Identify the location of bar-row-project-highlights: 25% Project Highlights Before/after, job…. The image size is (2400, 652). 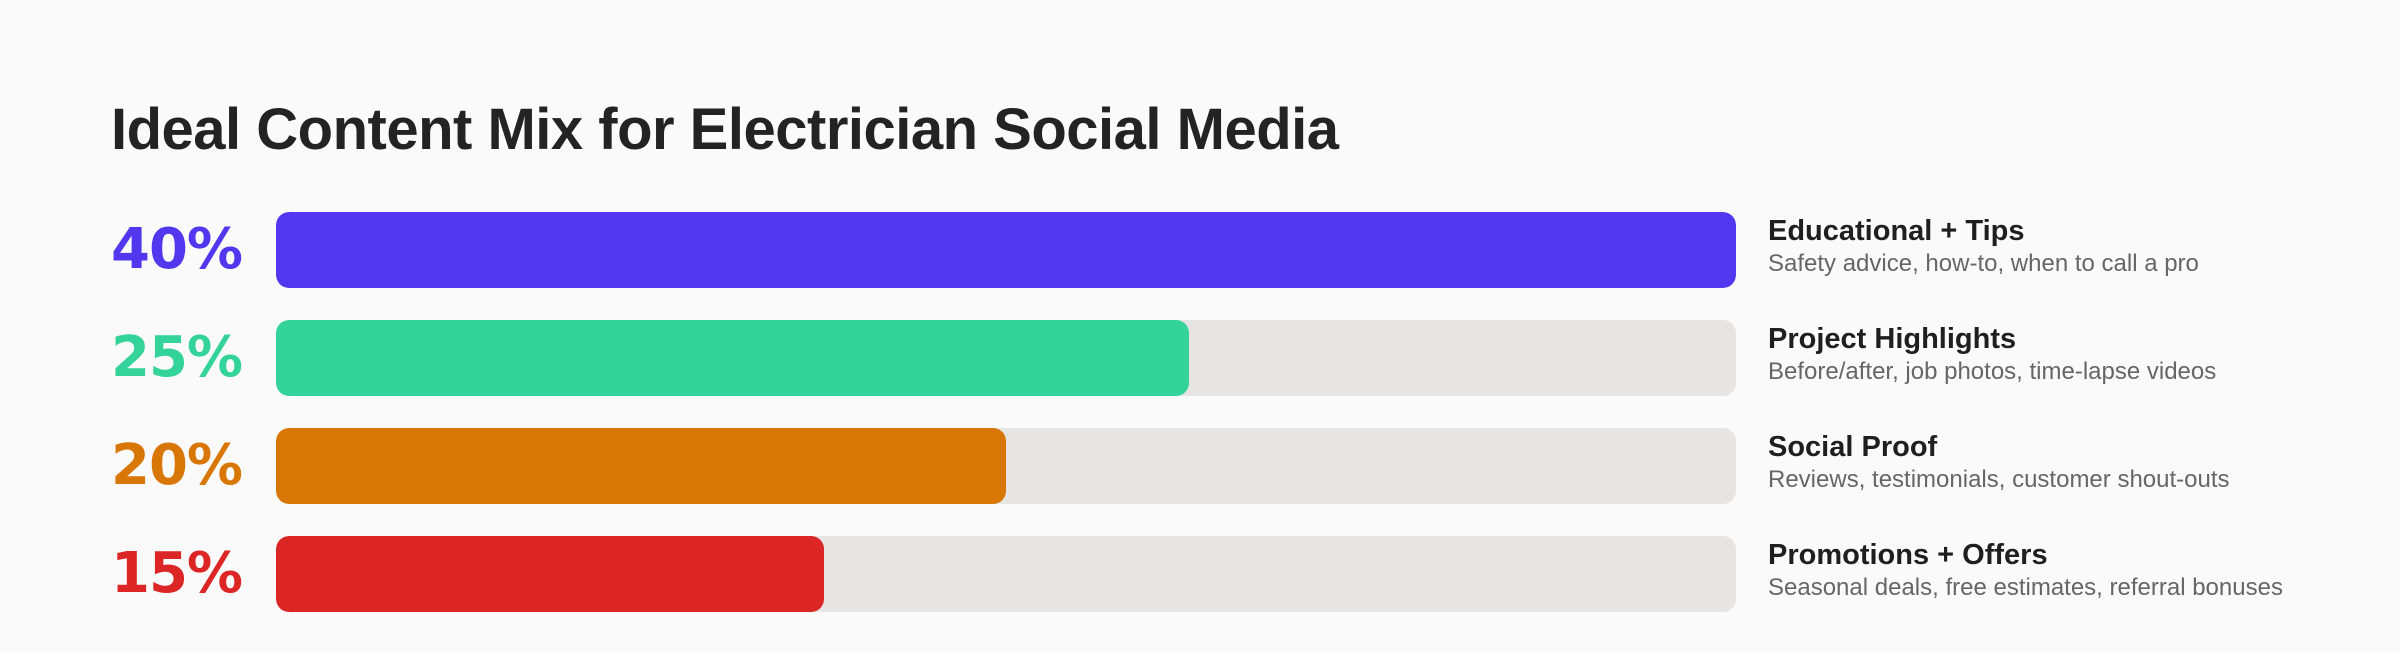
(1200, 358).